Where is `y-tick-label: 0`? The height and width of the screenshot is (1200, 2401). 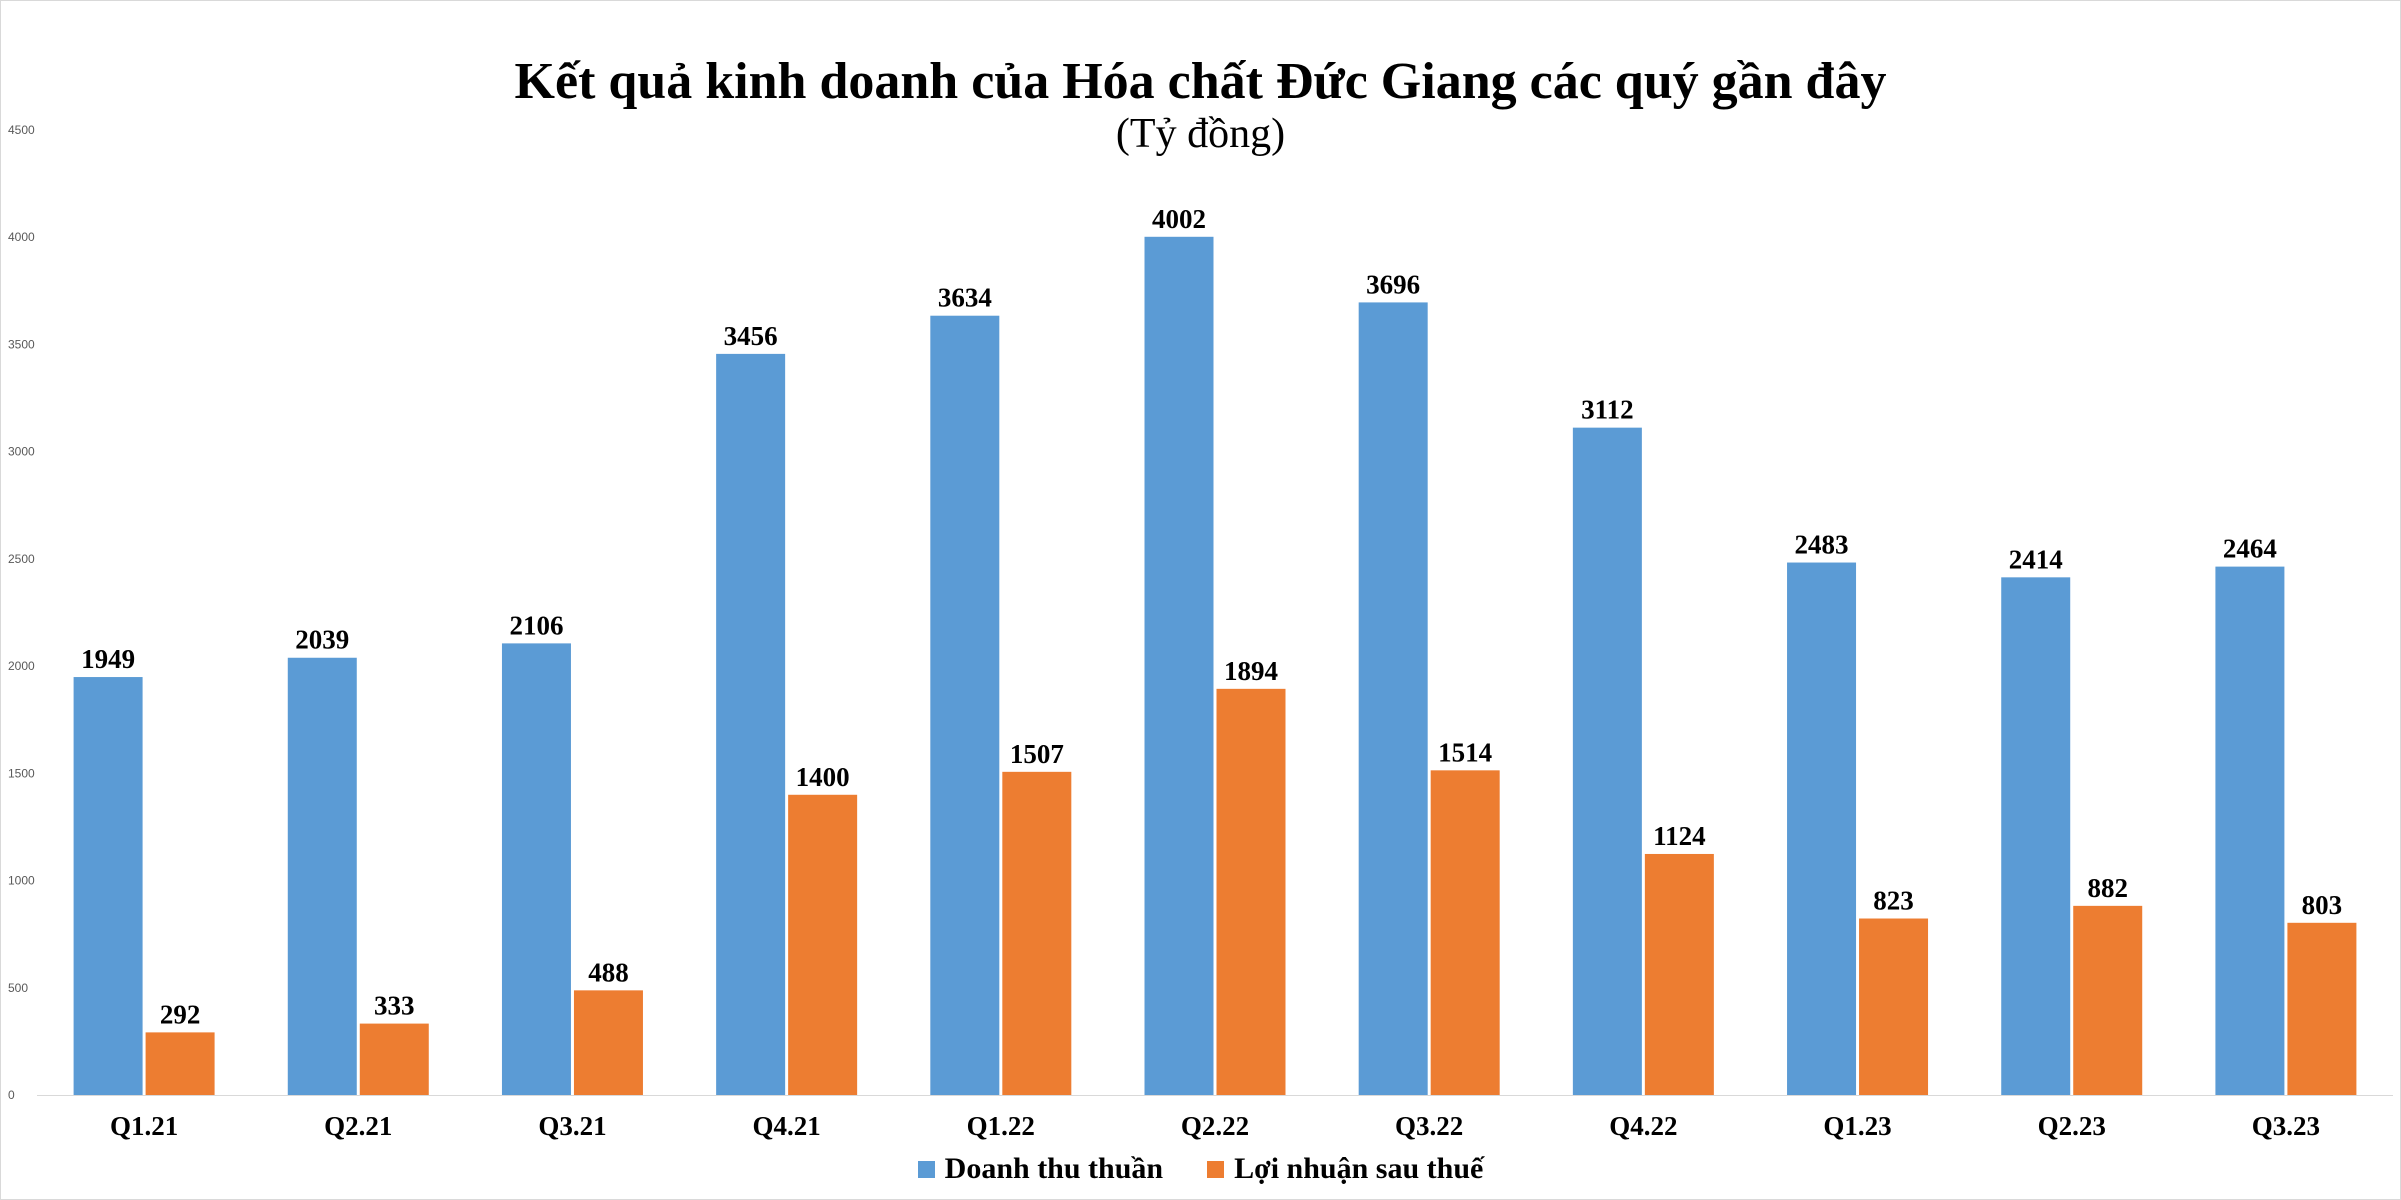 y-tick-label: 0 is located at coordinates (11, 1095).